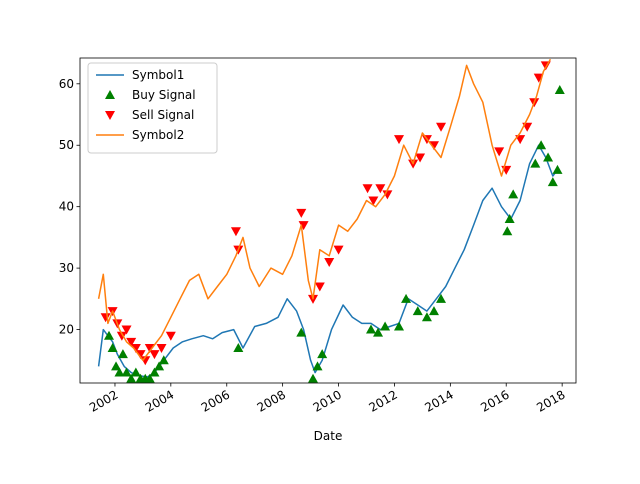 The height and width of the screenshot is (484, 640). What do you see at coordinates (66, 84) in the screenshot?
I see `y-tick-label: 60` at bounding box center [66, 84].